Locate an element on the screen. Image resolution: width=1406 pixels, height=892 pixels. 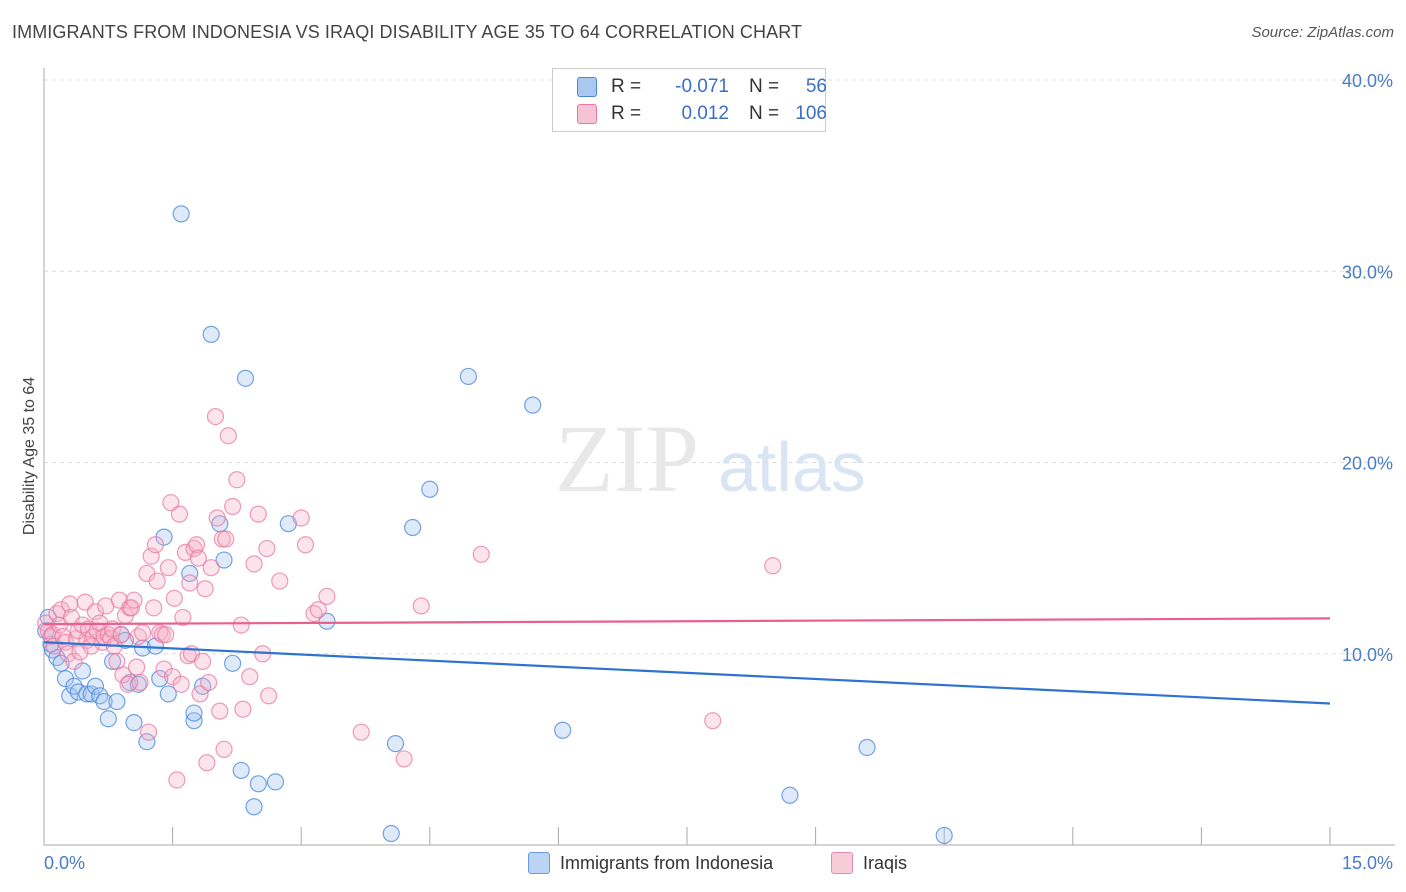
x-tick-label: 15.0% is located at coordinates (1367, 863).